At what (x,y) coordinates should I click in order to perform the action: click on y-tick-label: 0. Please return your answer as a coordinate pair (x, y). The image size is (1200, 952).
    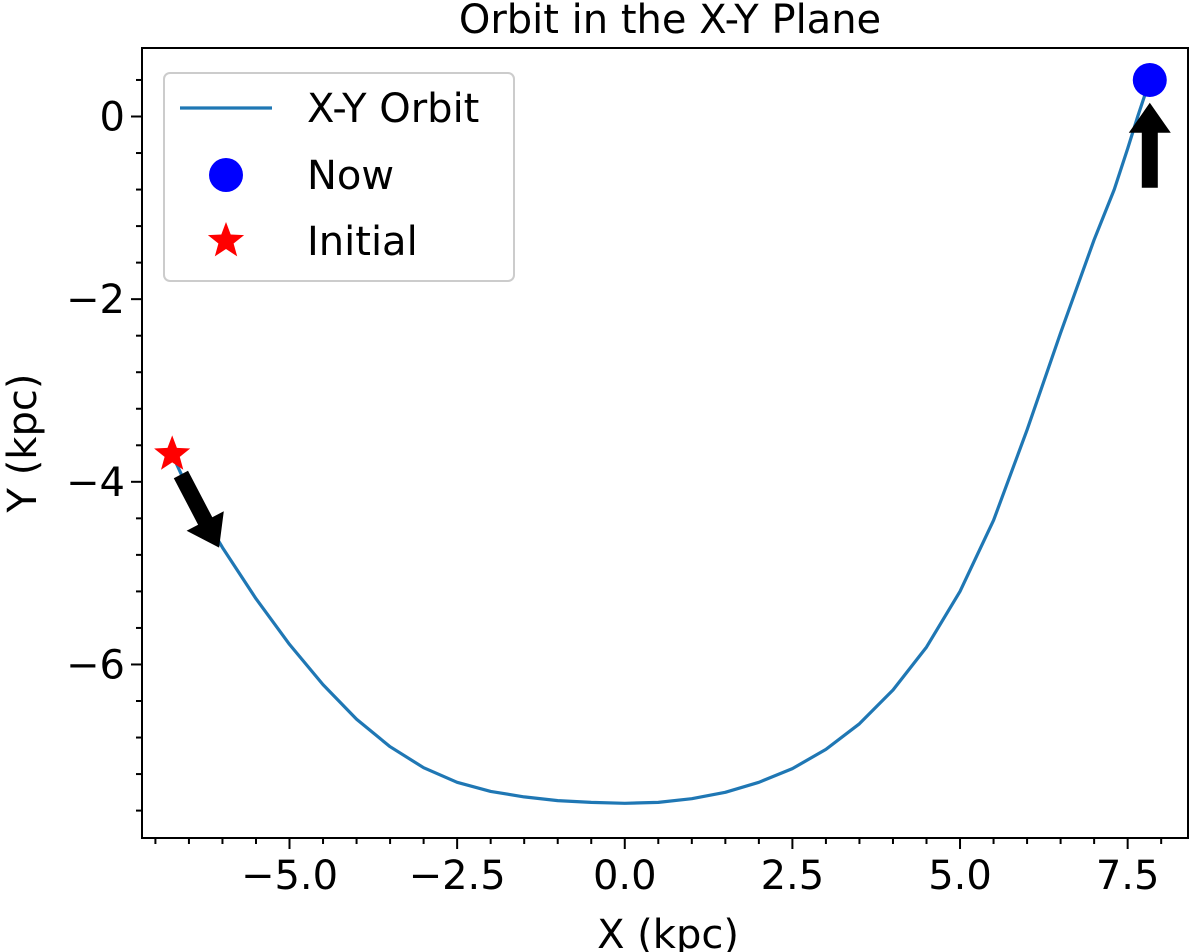
    Looking at the image, I should click on (112, 117).